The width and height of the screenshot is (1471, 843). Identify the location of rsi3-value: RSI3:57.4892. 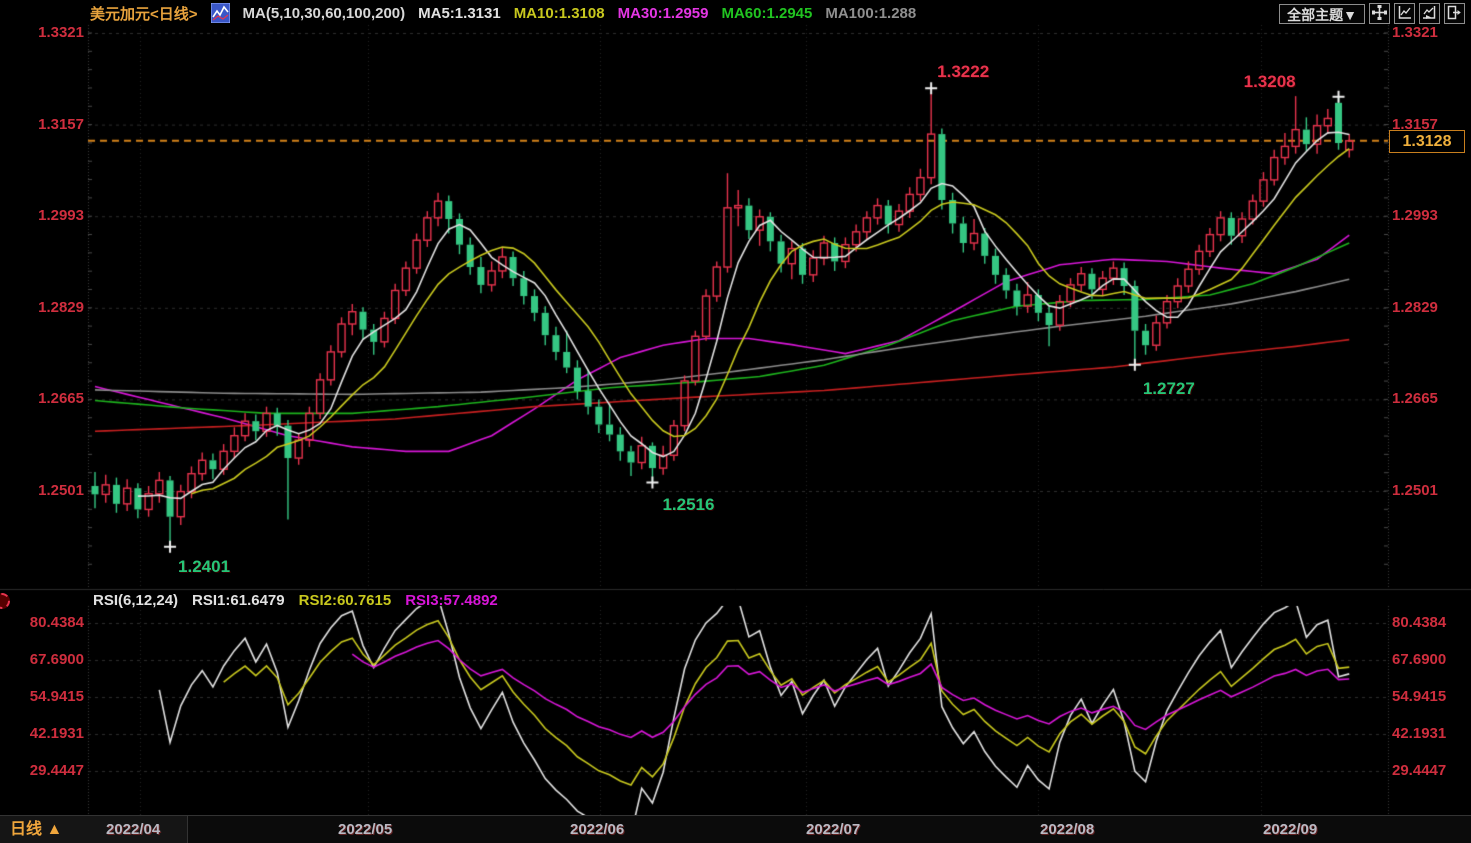
(451, 600).